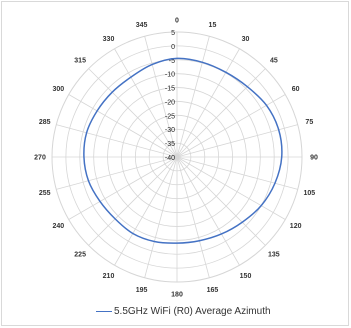  Describe the element at coordinates (59, 89) in the screenshot. I see `angle-tick-label: 300` at that location.